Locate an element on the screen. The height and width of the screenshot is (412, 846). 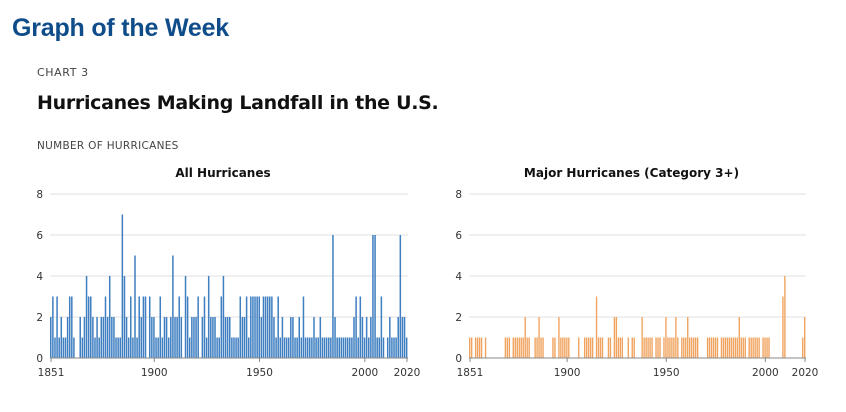
major-bar-1986 is located at coordinates (737, 347).